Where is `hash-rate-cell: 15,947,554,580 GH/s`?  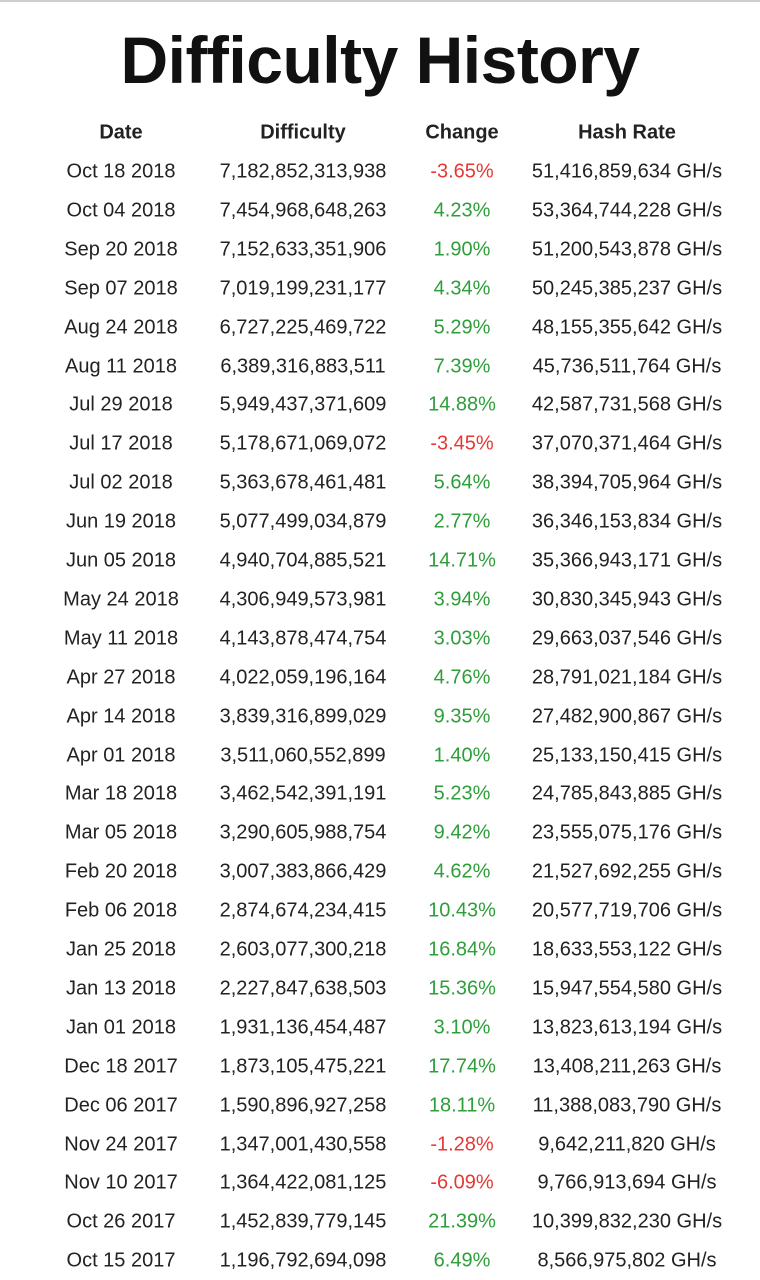 hash-rate-cell: 15,947,554,580 GH/s is located at coordinates (627, 988).